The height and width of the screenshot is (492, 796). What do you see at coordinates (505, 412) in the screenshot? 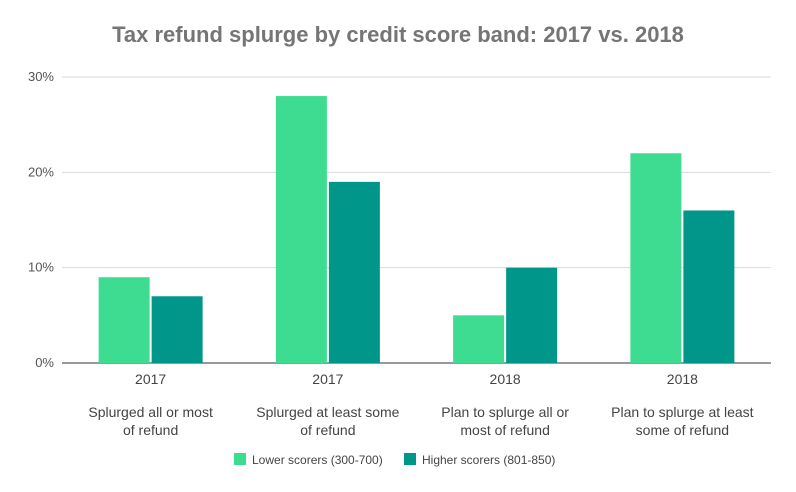
I see `x-tick-label-category: Plan to splurge all or` at bounding box center [505, 412].